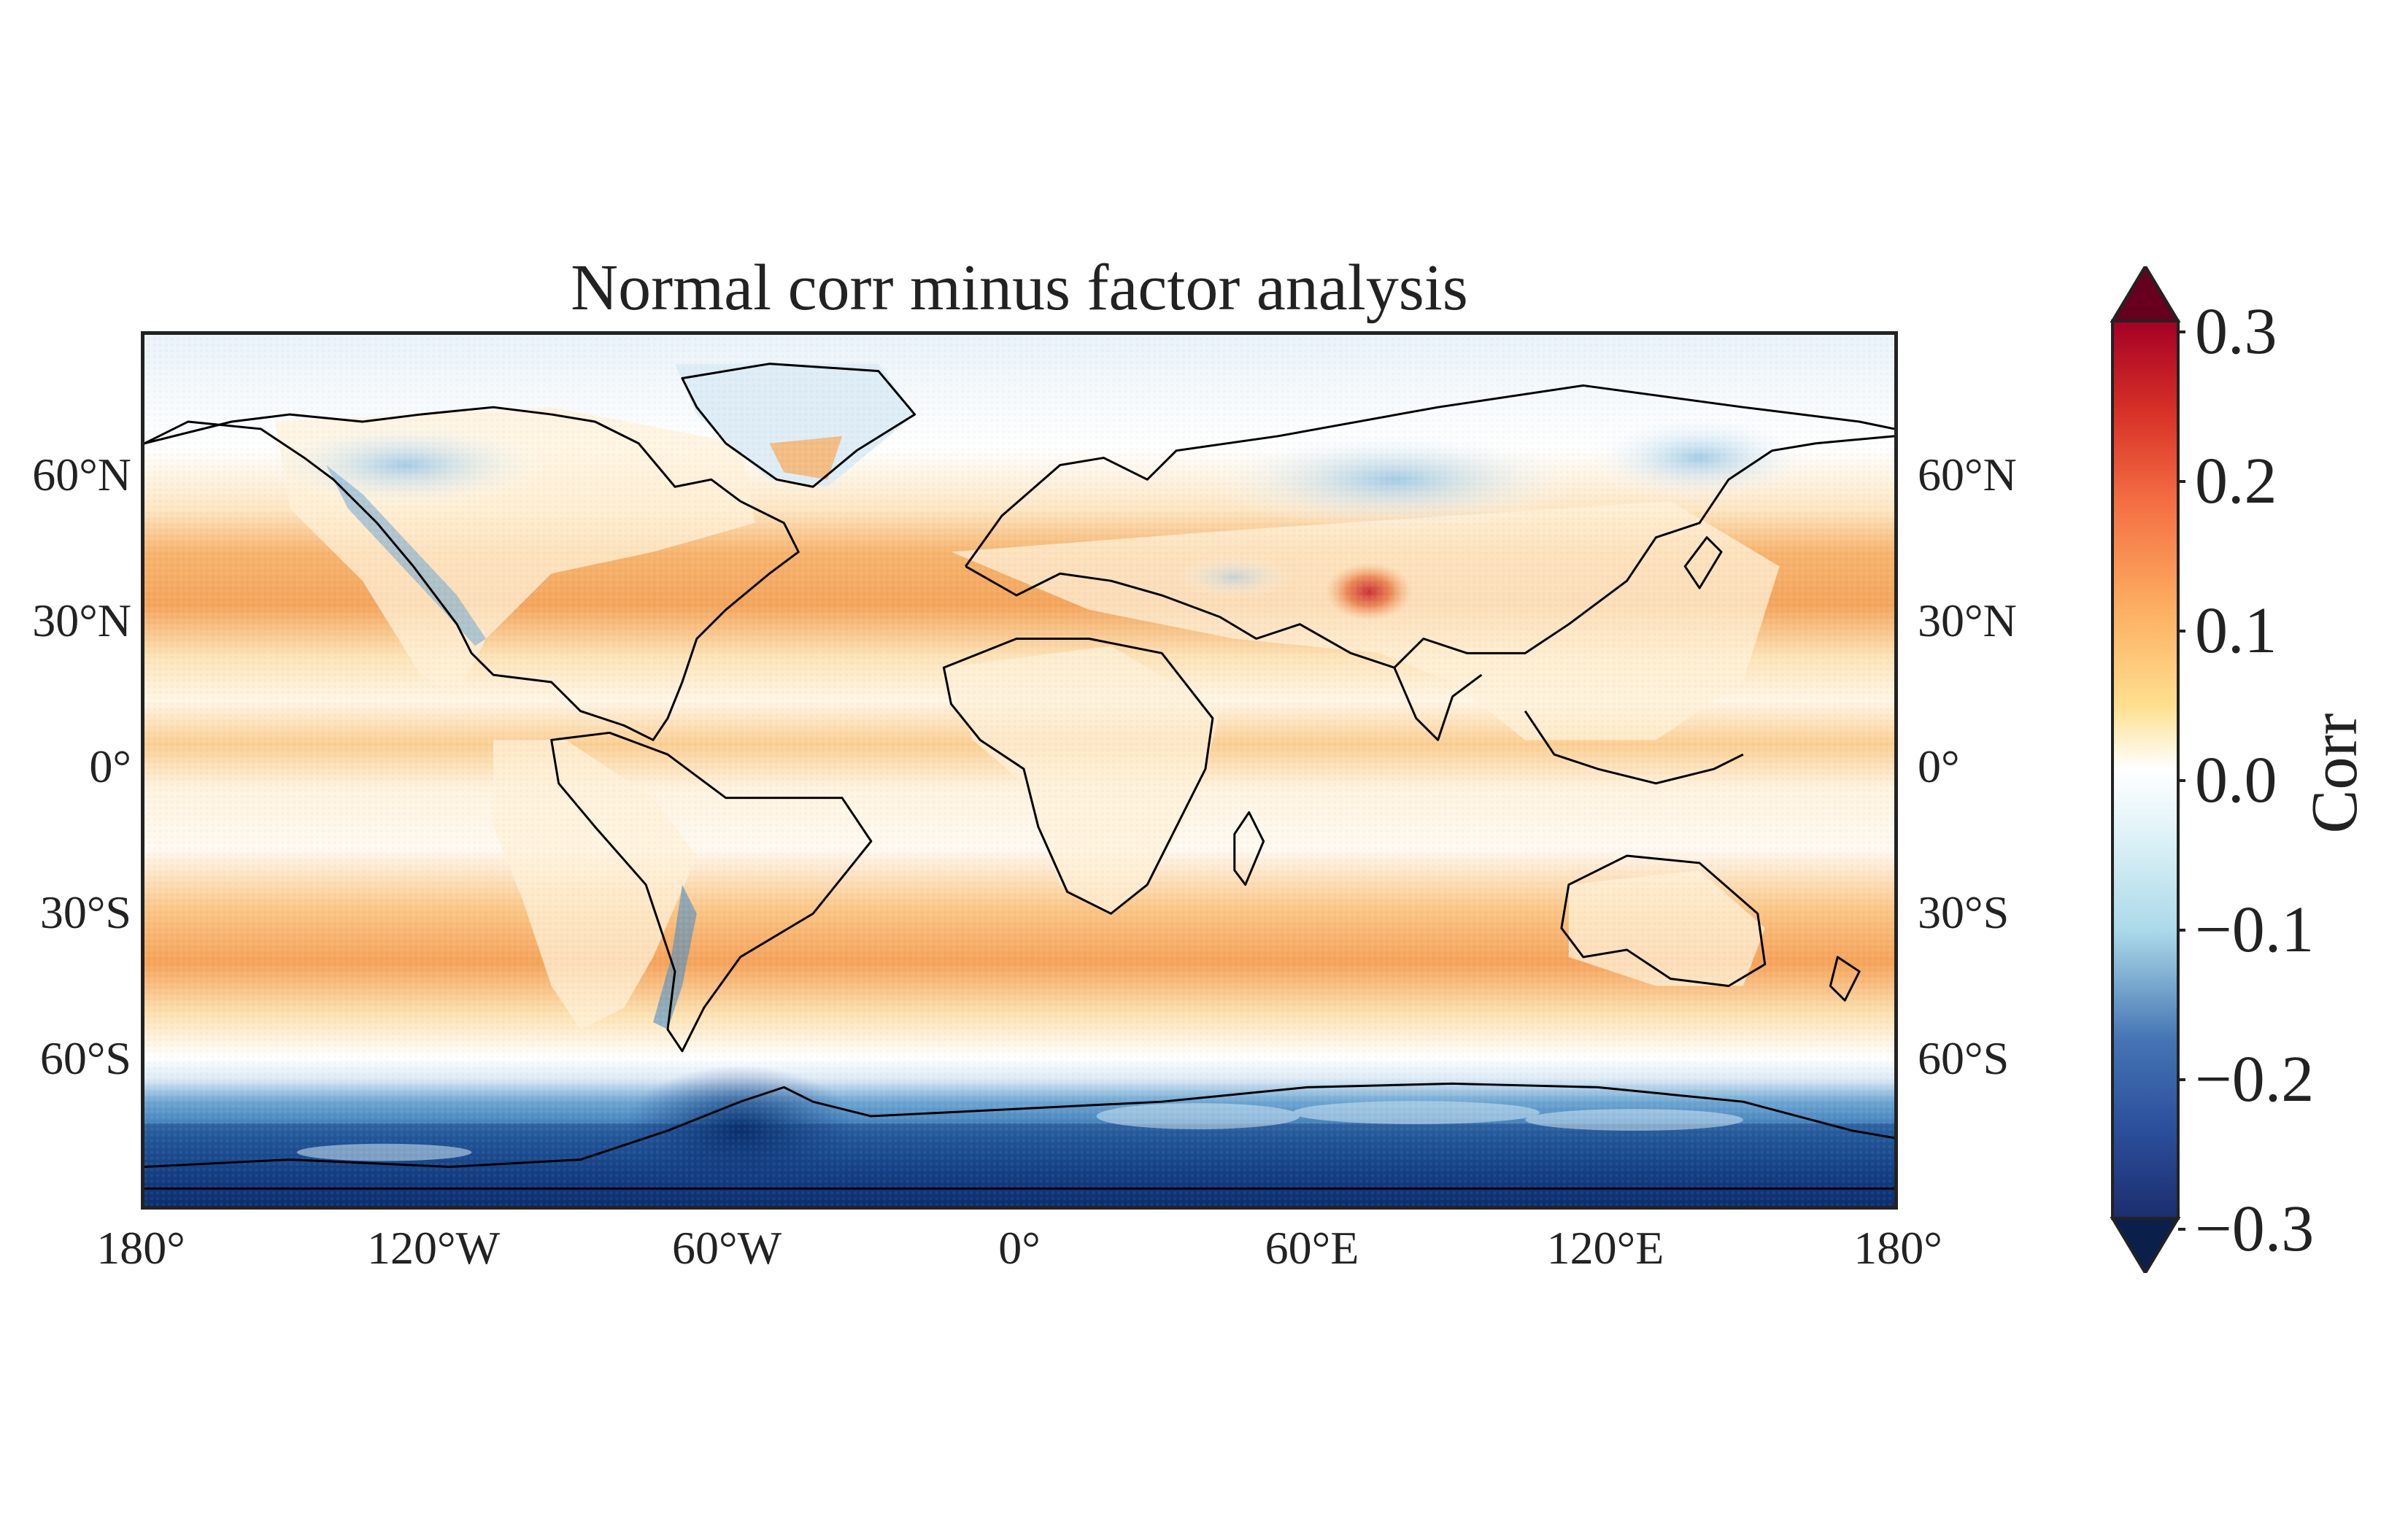  Describe the element at coordinates (2255, 930) in the screenshot. I see `colorbar-tick-neg-0.1: −0.1` at that location.